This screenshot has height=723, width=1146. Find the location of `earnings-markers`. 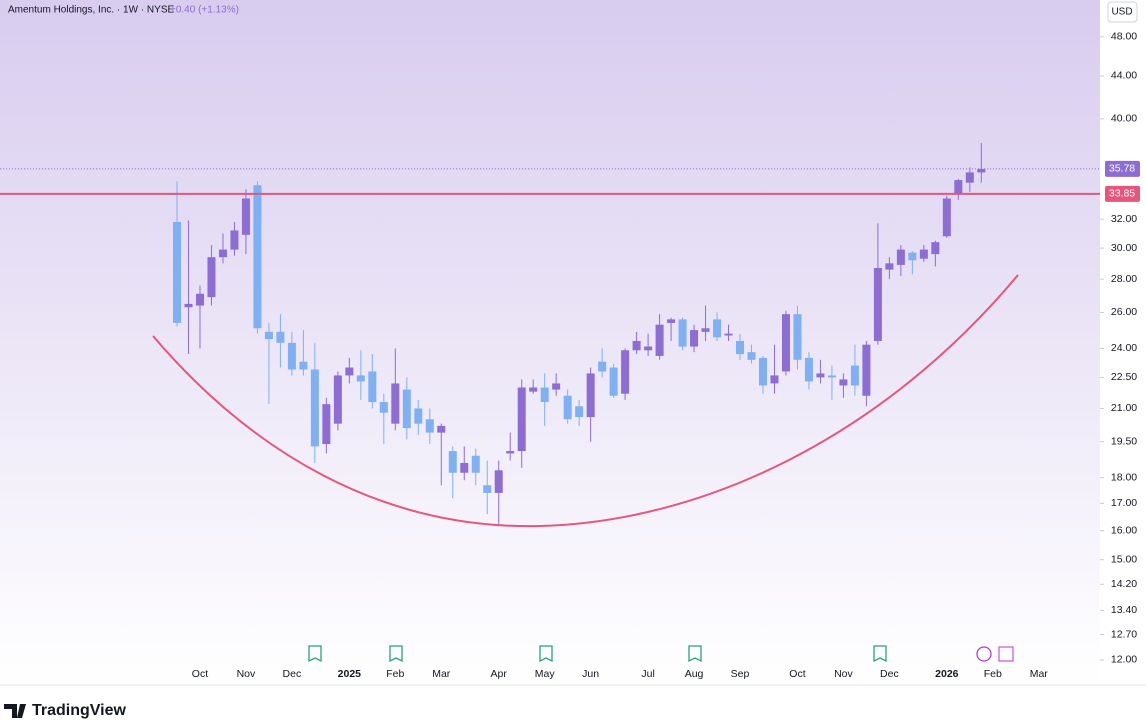

earnings-markers is located at coordinates (661, 654).